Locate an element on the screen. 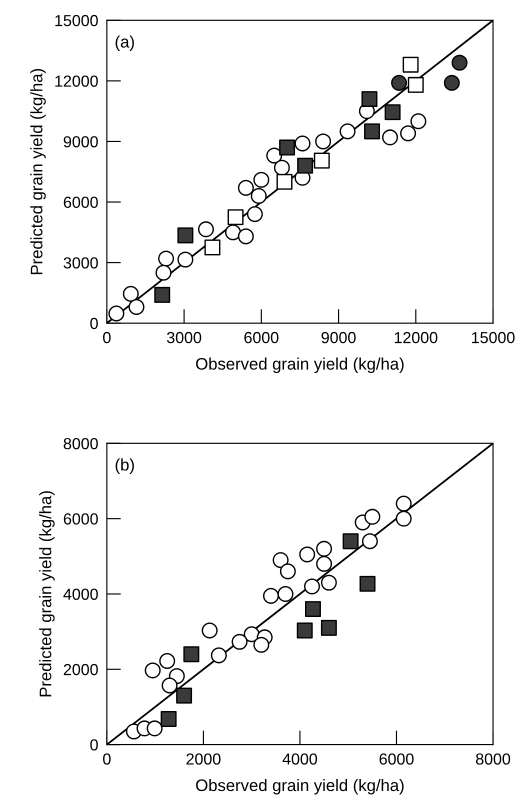 Image resolution: width=529 pixels, height=812 pixels. x-tick-label: 8000 is located at coordinates (493, 759).